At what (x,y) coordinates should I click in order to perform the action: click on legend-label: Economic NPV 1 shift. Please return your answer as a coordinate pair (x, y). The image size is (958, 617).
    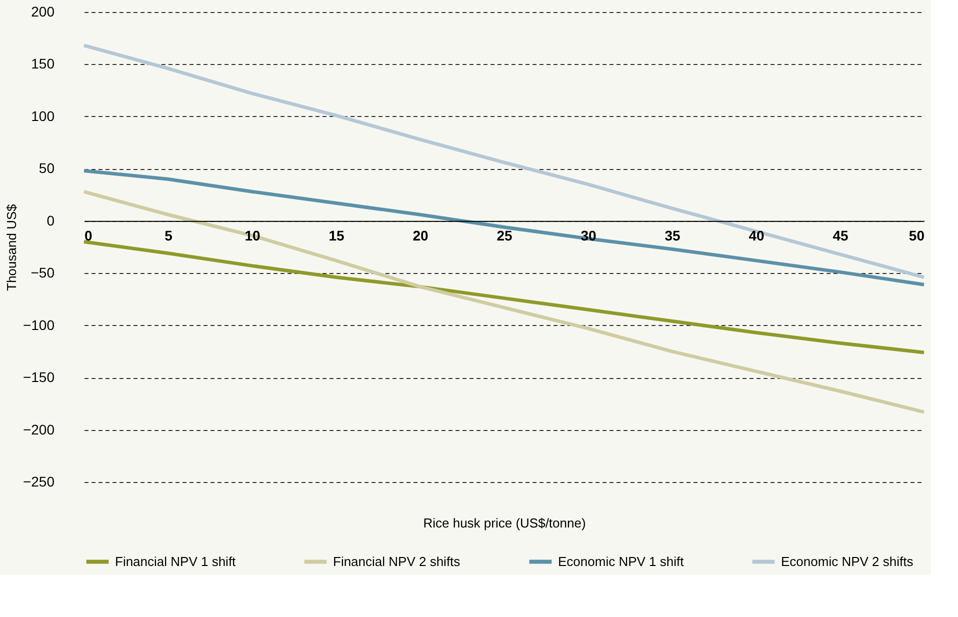
    Looking at the image, I should click on (621, 561).